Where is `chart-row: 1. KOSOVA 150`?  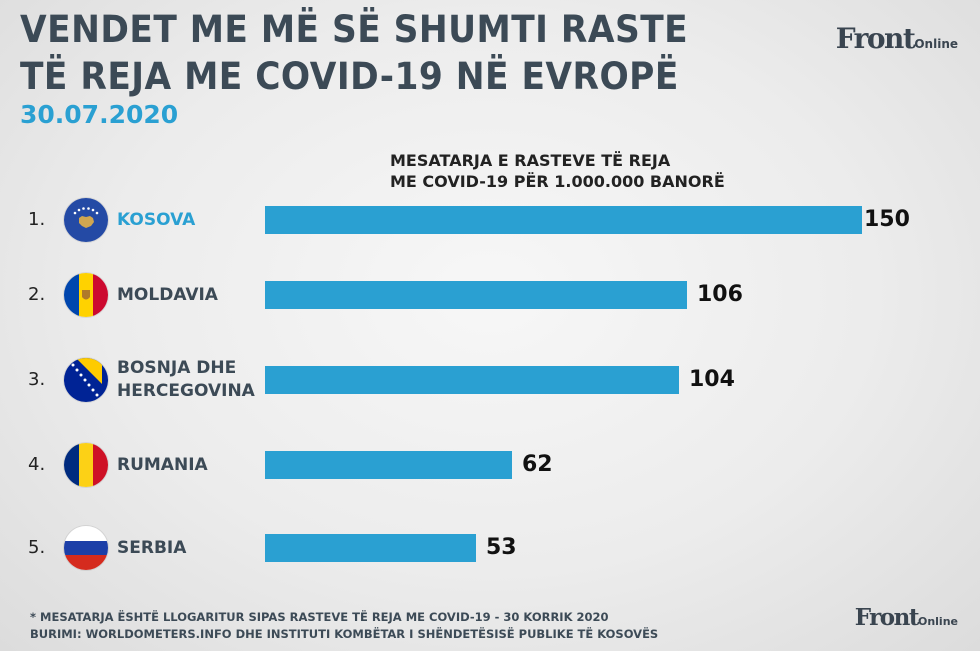
chart-row: 1. KOSOVA 150 is located at coordinates (490, 220).